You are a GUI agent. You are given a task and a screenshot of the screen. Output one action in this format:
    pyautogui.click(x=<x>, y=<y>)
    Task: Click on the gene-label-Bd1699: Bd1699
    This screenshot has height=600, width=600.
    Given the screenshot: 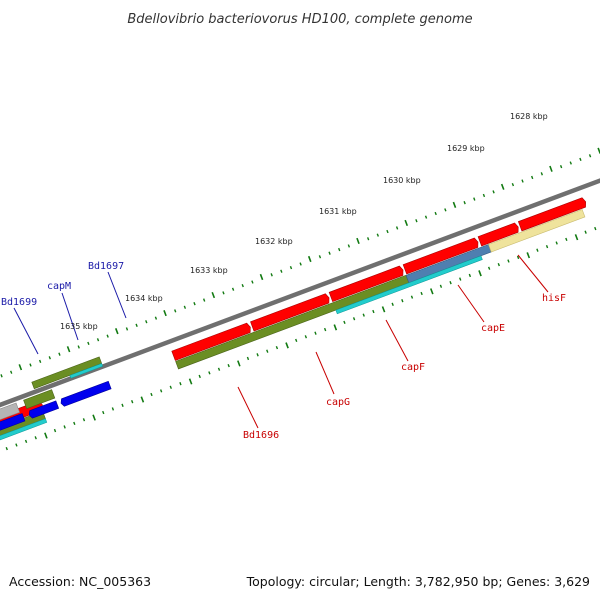 What is the action you would take?
    pyautogui.click(x=19, y=302)
    